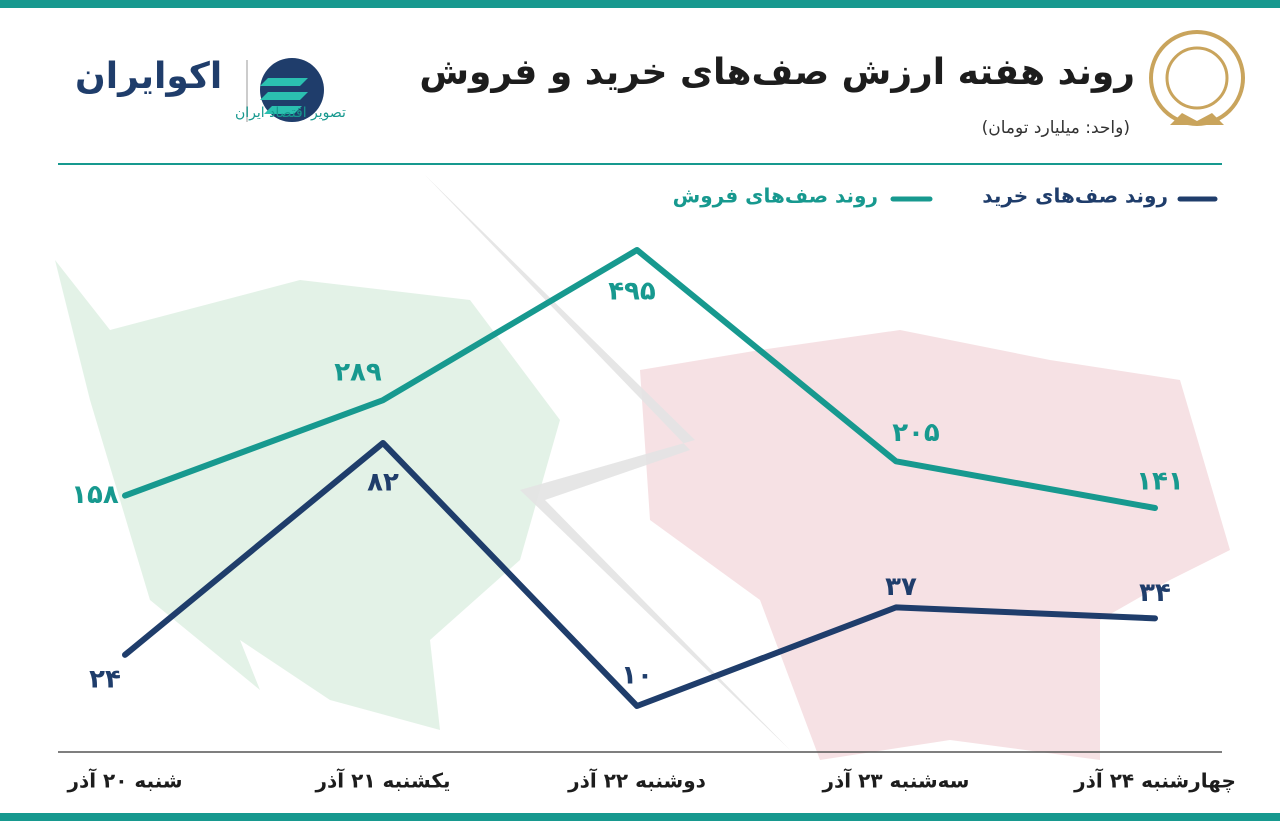 The height and width of the screenshot is (821, 1280). I want to click on emblem, so click(1197, 78).